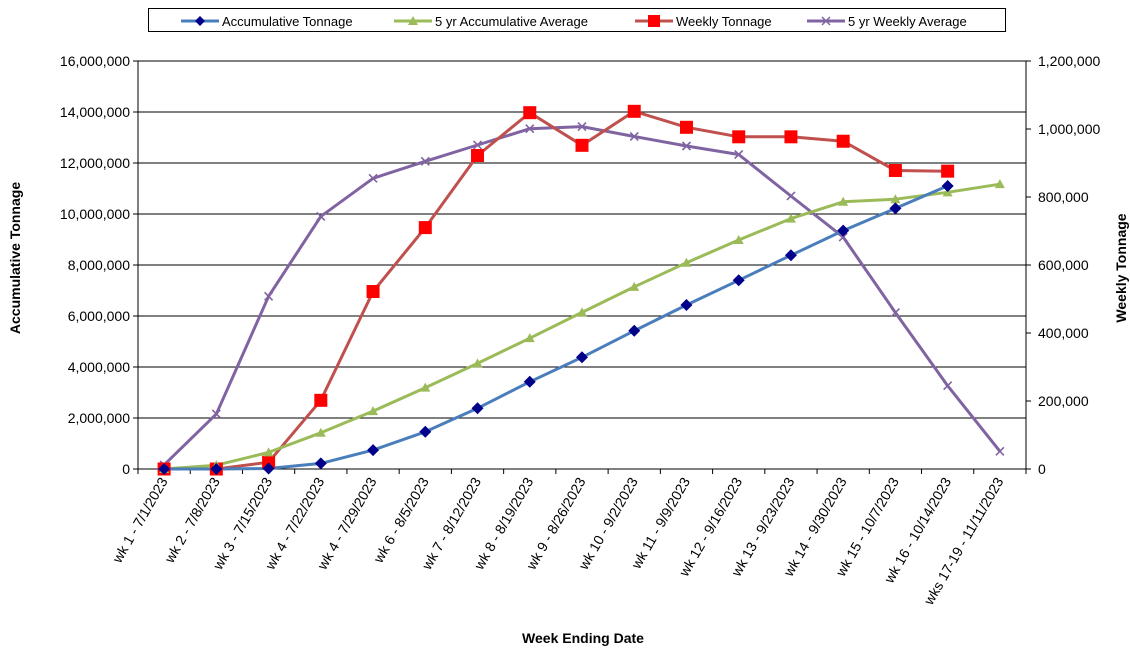 Image resolution: width=1130 pixels, height=648 pixels. What do you see at coordinates (401, 520) in the screenshot?
I see `x-tick-label: wk 6 - 8/5/2023` at bounding box center [401, 520].